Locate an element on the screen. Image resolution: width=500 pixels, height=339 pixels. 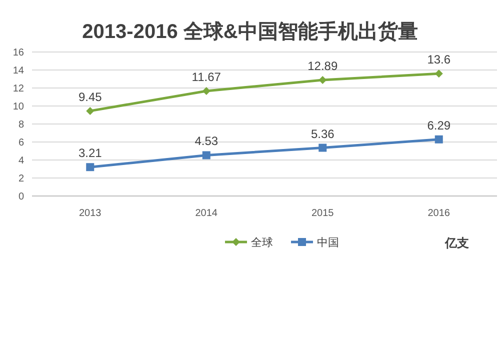
legend-label: 中国 is located at coordinates (328, 242).